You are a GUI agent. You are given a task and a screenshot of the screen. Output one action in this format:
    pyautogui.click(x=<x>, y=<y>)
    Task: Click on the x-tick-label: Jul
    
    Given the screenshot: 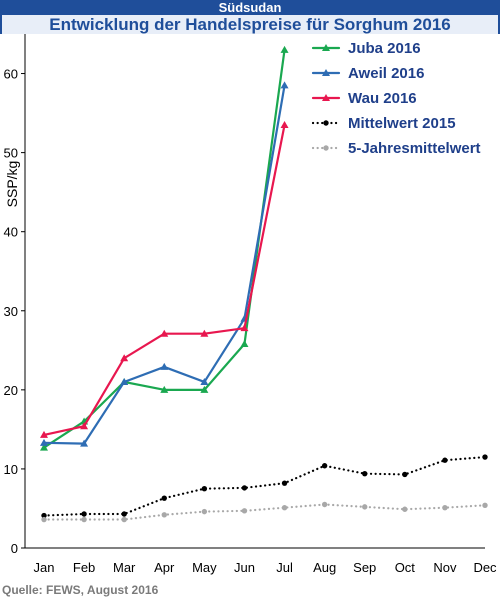 What is the action you would take?
    pyautogui.click(x=284, y=567)
    